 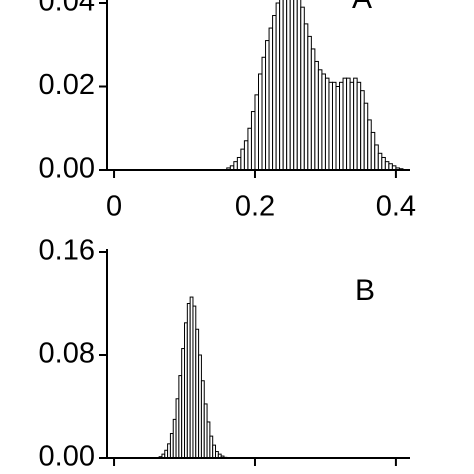 What do you see at coordinates (362, 7) in the screenshot?
I see `panel-label: A` at bounding box center [362, 7].